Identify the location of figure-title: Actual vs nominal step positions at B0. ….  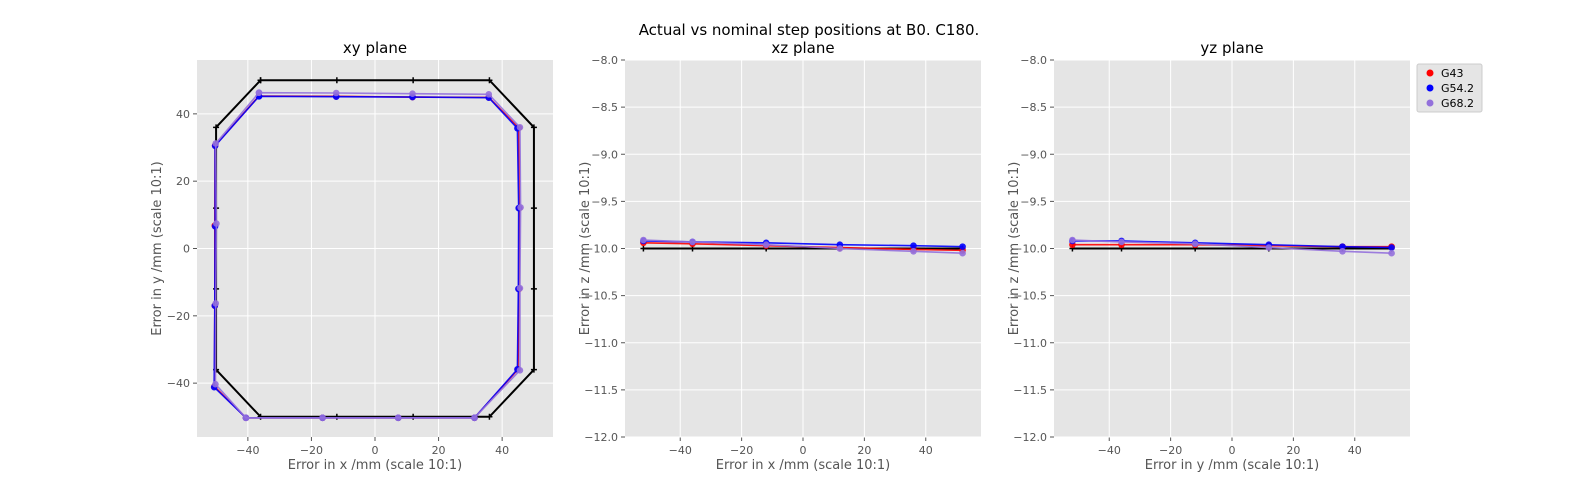
(809, 30).